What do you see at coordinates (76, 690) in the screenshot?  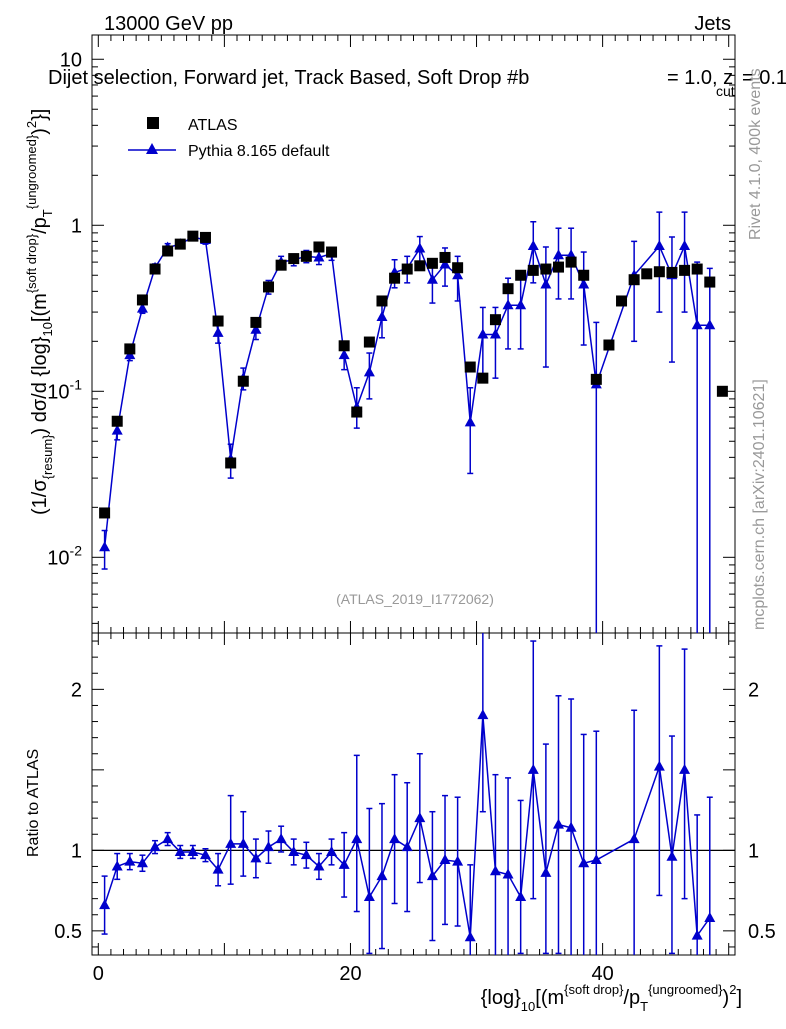 I see `ratio-y-tick-label-left: 2` at bounding box center [76, 690].